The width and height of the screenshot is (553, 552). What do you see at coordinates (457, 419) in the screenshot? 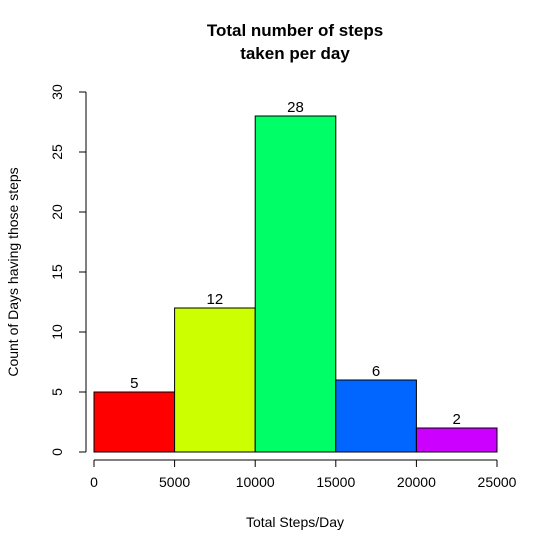
I see `bar-value-label-5: 2` at bounding box center [457, 419].